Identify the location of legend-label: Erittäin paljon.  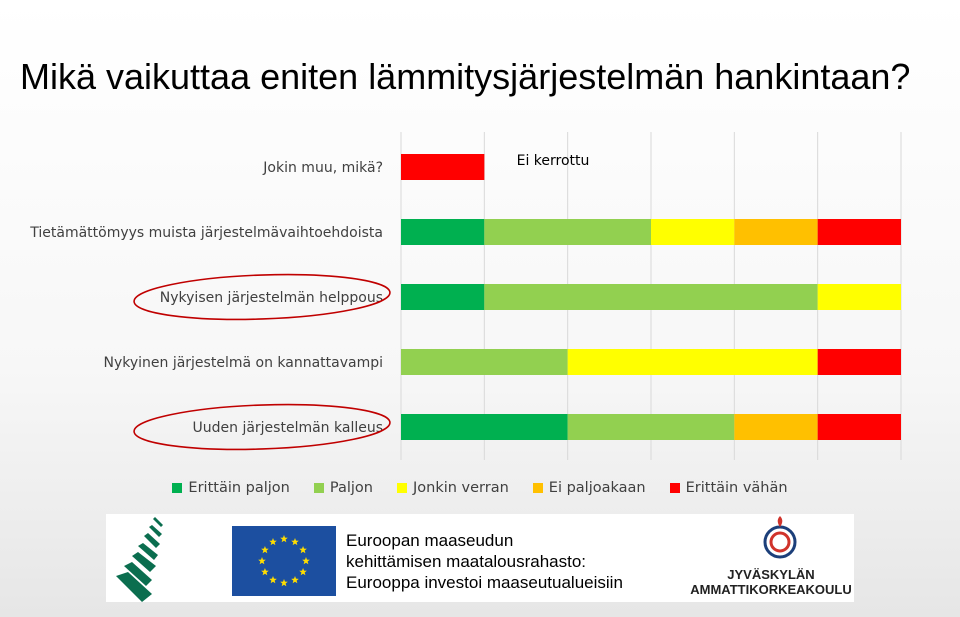
(239, 488).